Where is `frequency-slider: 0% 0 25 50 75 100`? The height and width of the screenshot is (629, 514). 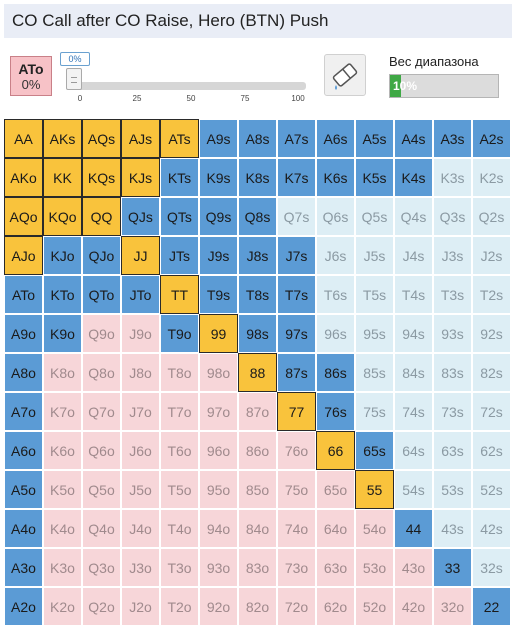 frequency-slider: 0% 0 25 50 75 100 is located at coordinates (185, 77).